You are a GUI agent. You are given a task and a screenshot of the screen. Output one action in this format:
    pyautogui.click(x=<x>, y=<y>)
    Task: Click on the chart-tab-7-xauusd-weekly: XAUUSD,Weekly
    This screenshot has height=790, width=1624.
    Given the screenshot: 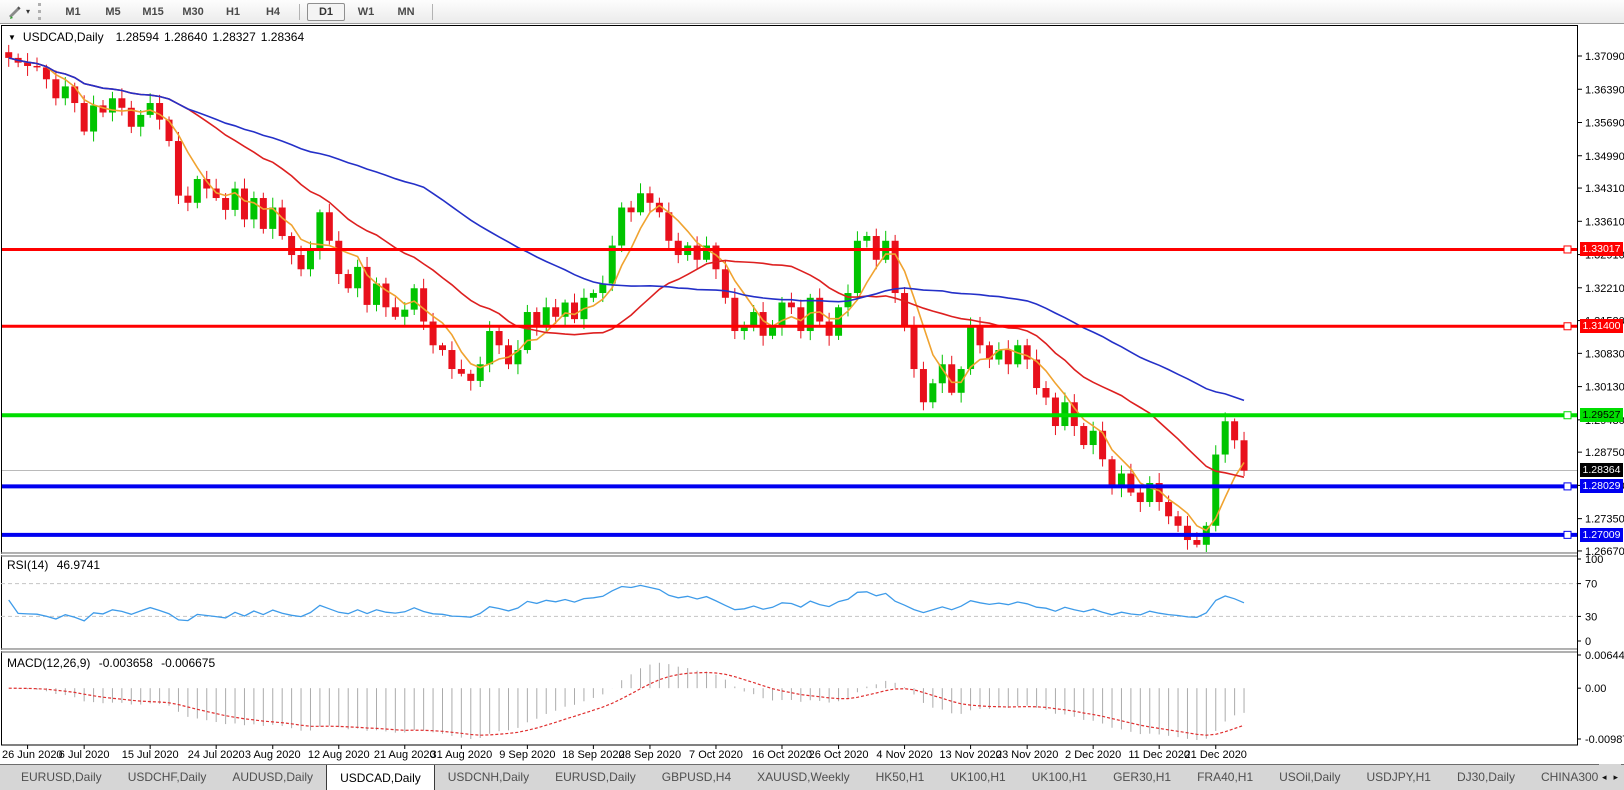 What is the action you would take?
    pyautogui.click(x=803, y=777)
    